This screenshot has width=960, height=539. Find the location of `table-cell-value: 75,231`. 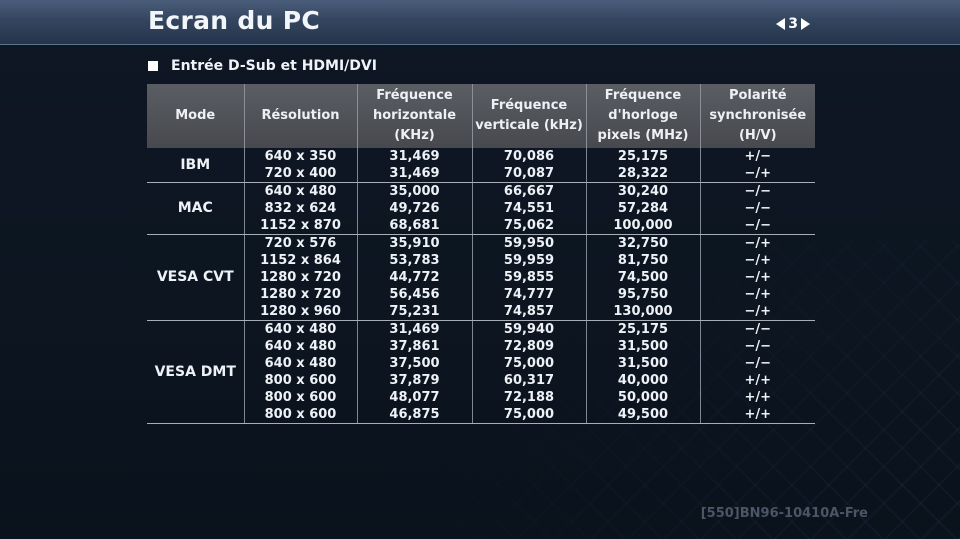

table-cell-value: 75,231 is located at coordinates (414, 311).